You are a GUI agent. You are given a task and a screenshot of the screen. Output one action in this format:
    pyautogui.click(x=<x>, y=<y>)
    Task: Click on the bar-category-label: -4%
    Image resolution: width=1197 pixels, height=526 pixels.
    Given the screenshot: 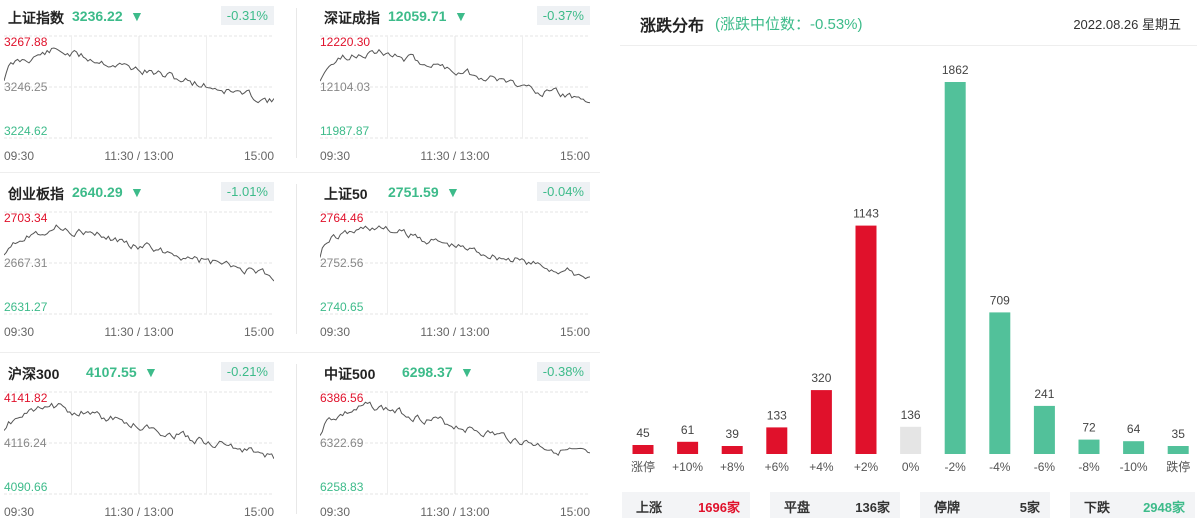 What is the action you would take?
    pyautogui.click(x=1000, y=467)
    